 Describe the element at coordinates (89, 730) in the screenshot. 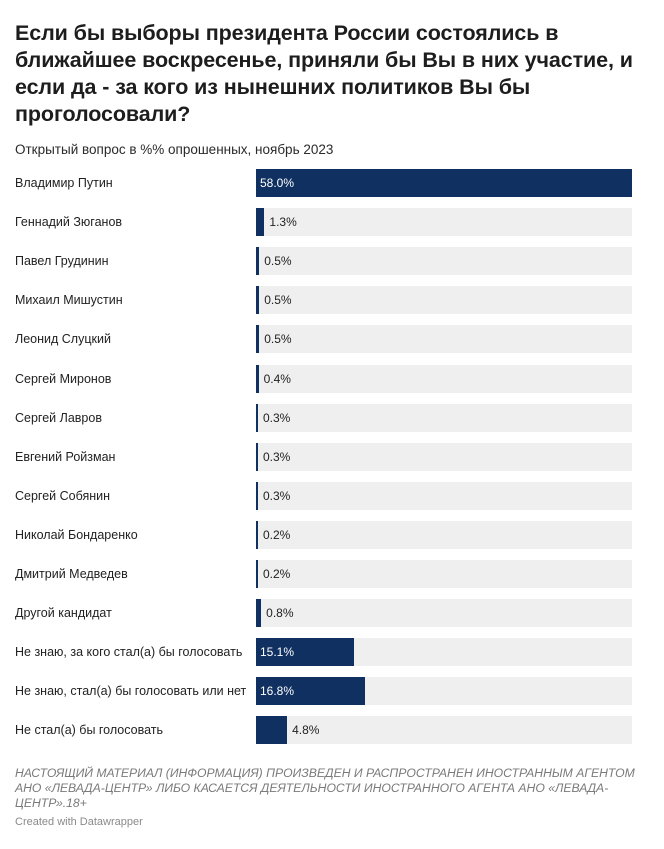

I see `category-label: Не стал(а) бы голосовать` at that location.